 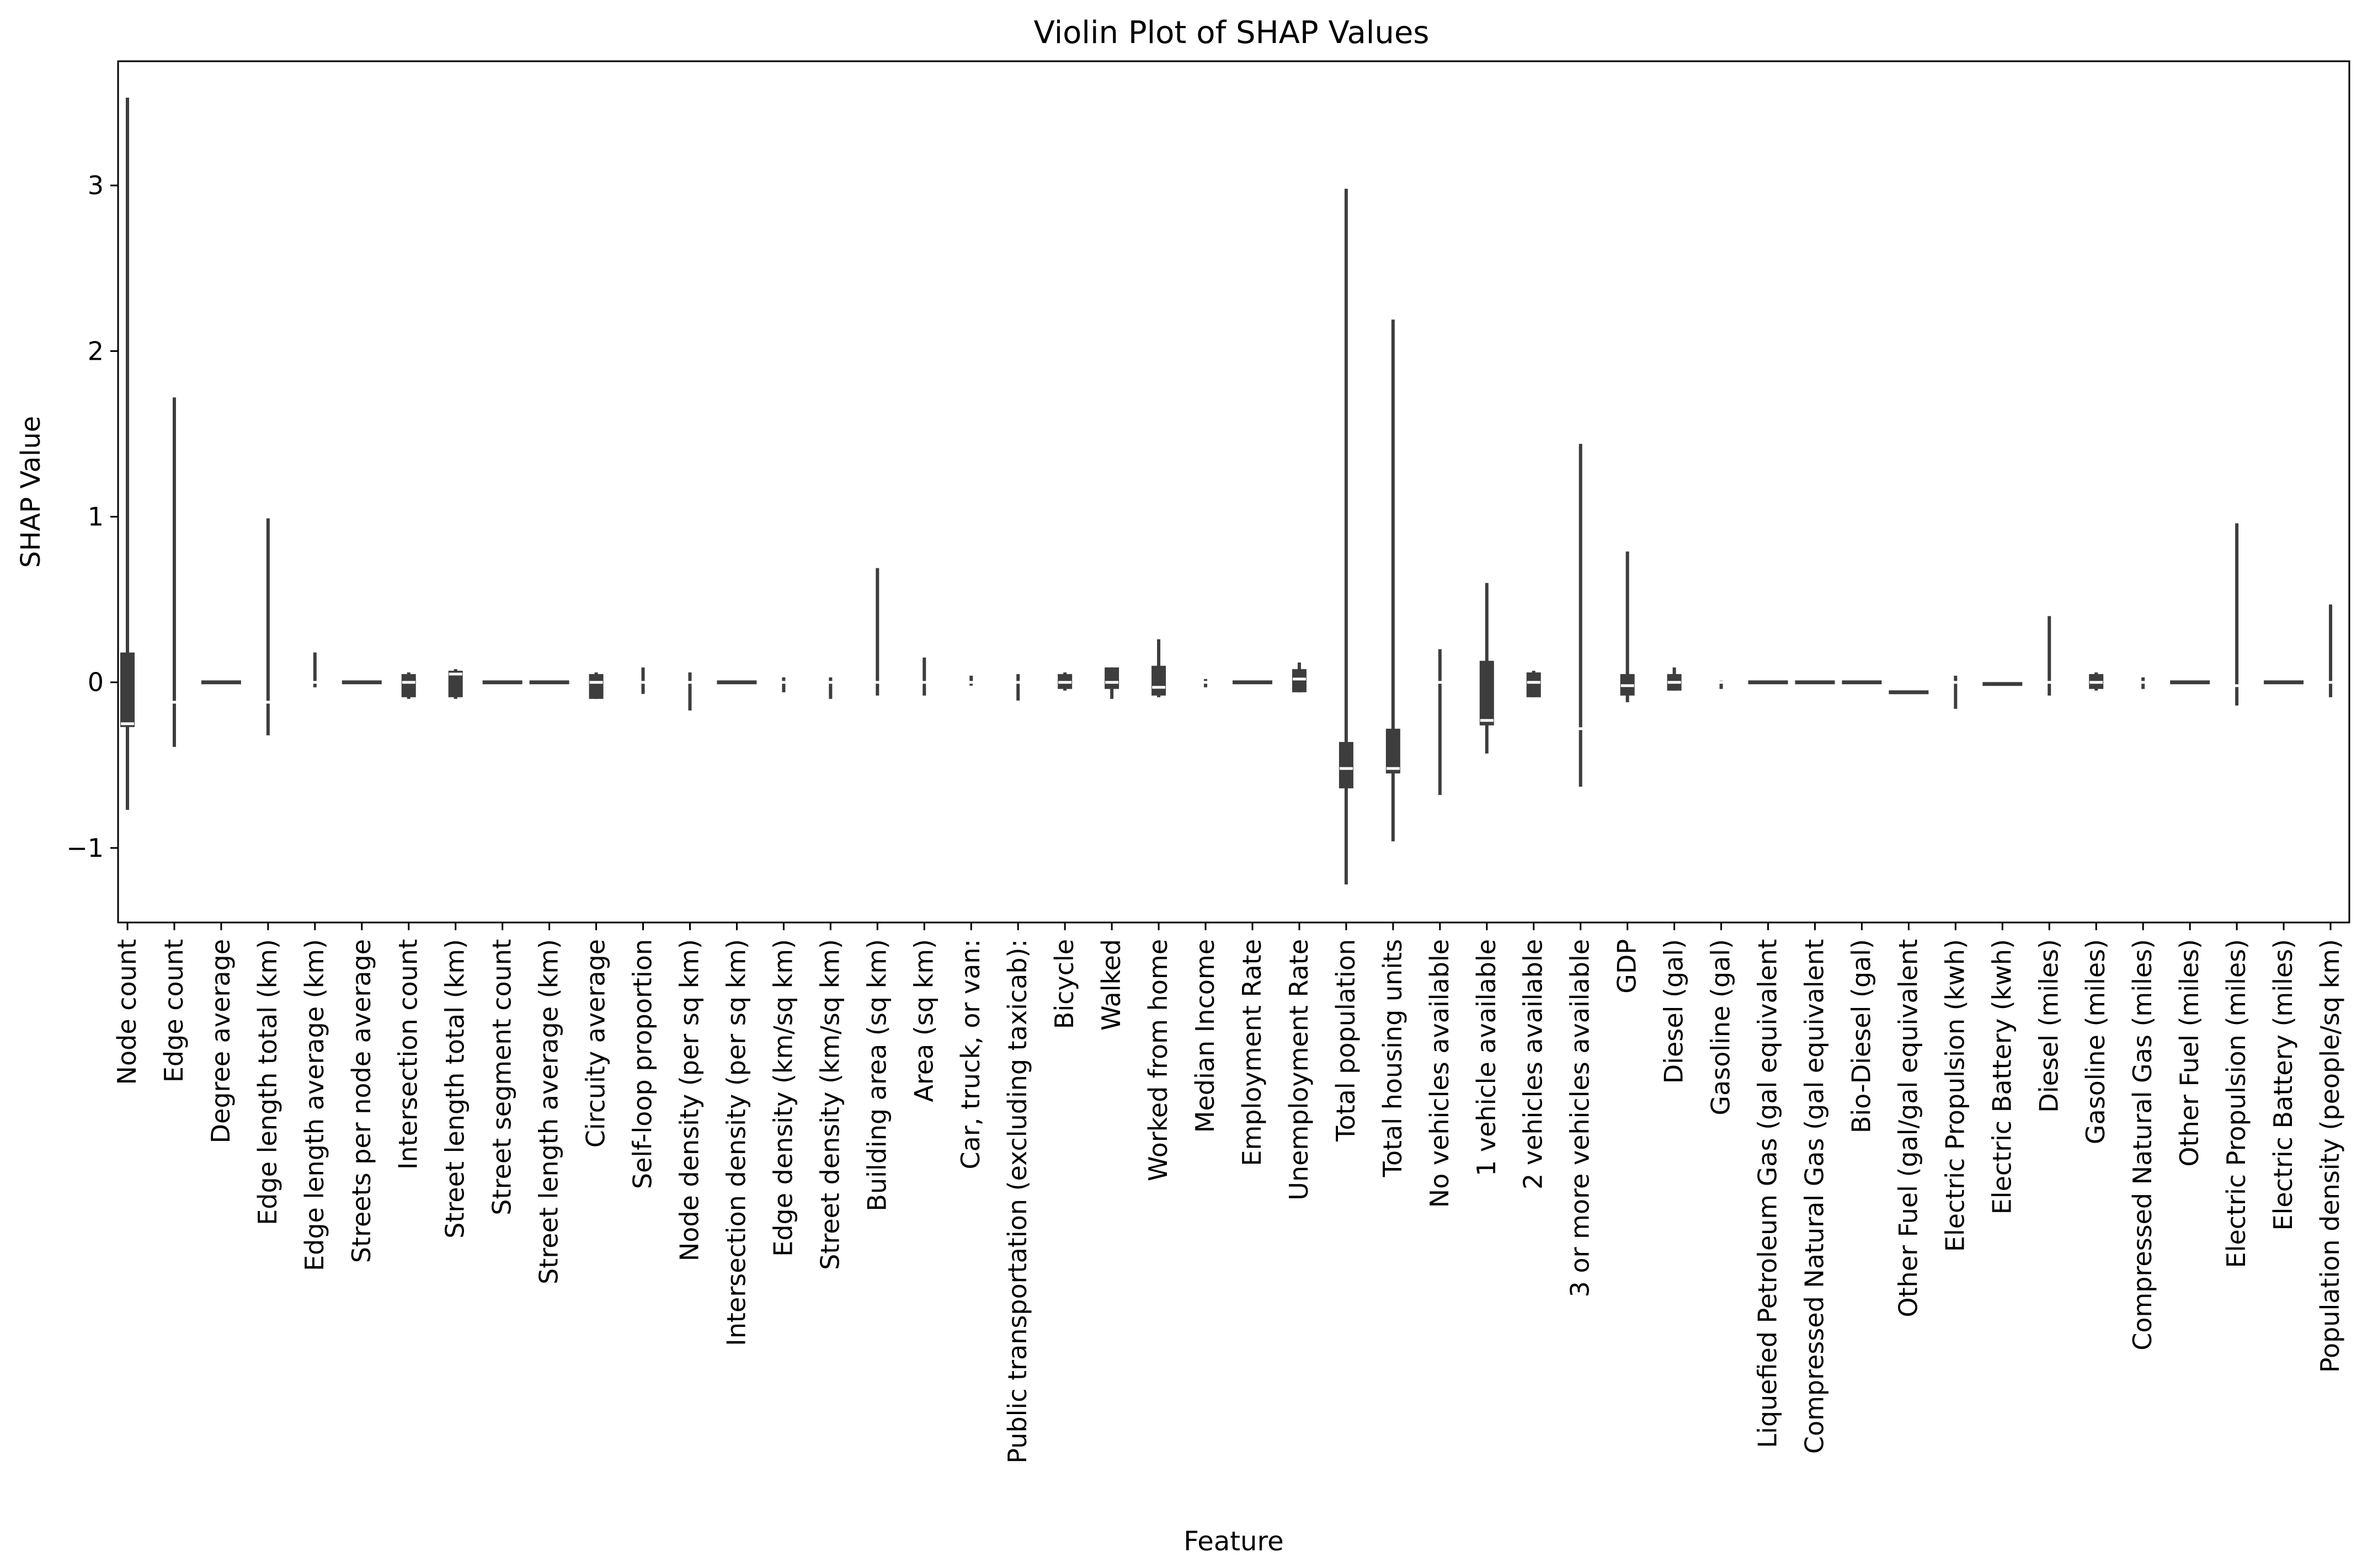 I want to click on y-tick-label: 2, so click(x=96, y=351).